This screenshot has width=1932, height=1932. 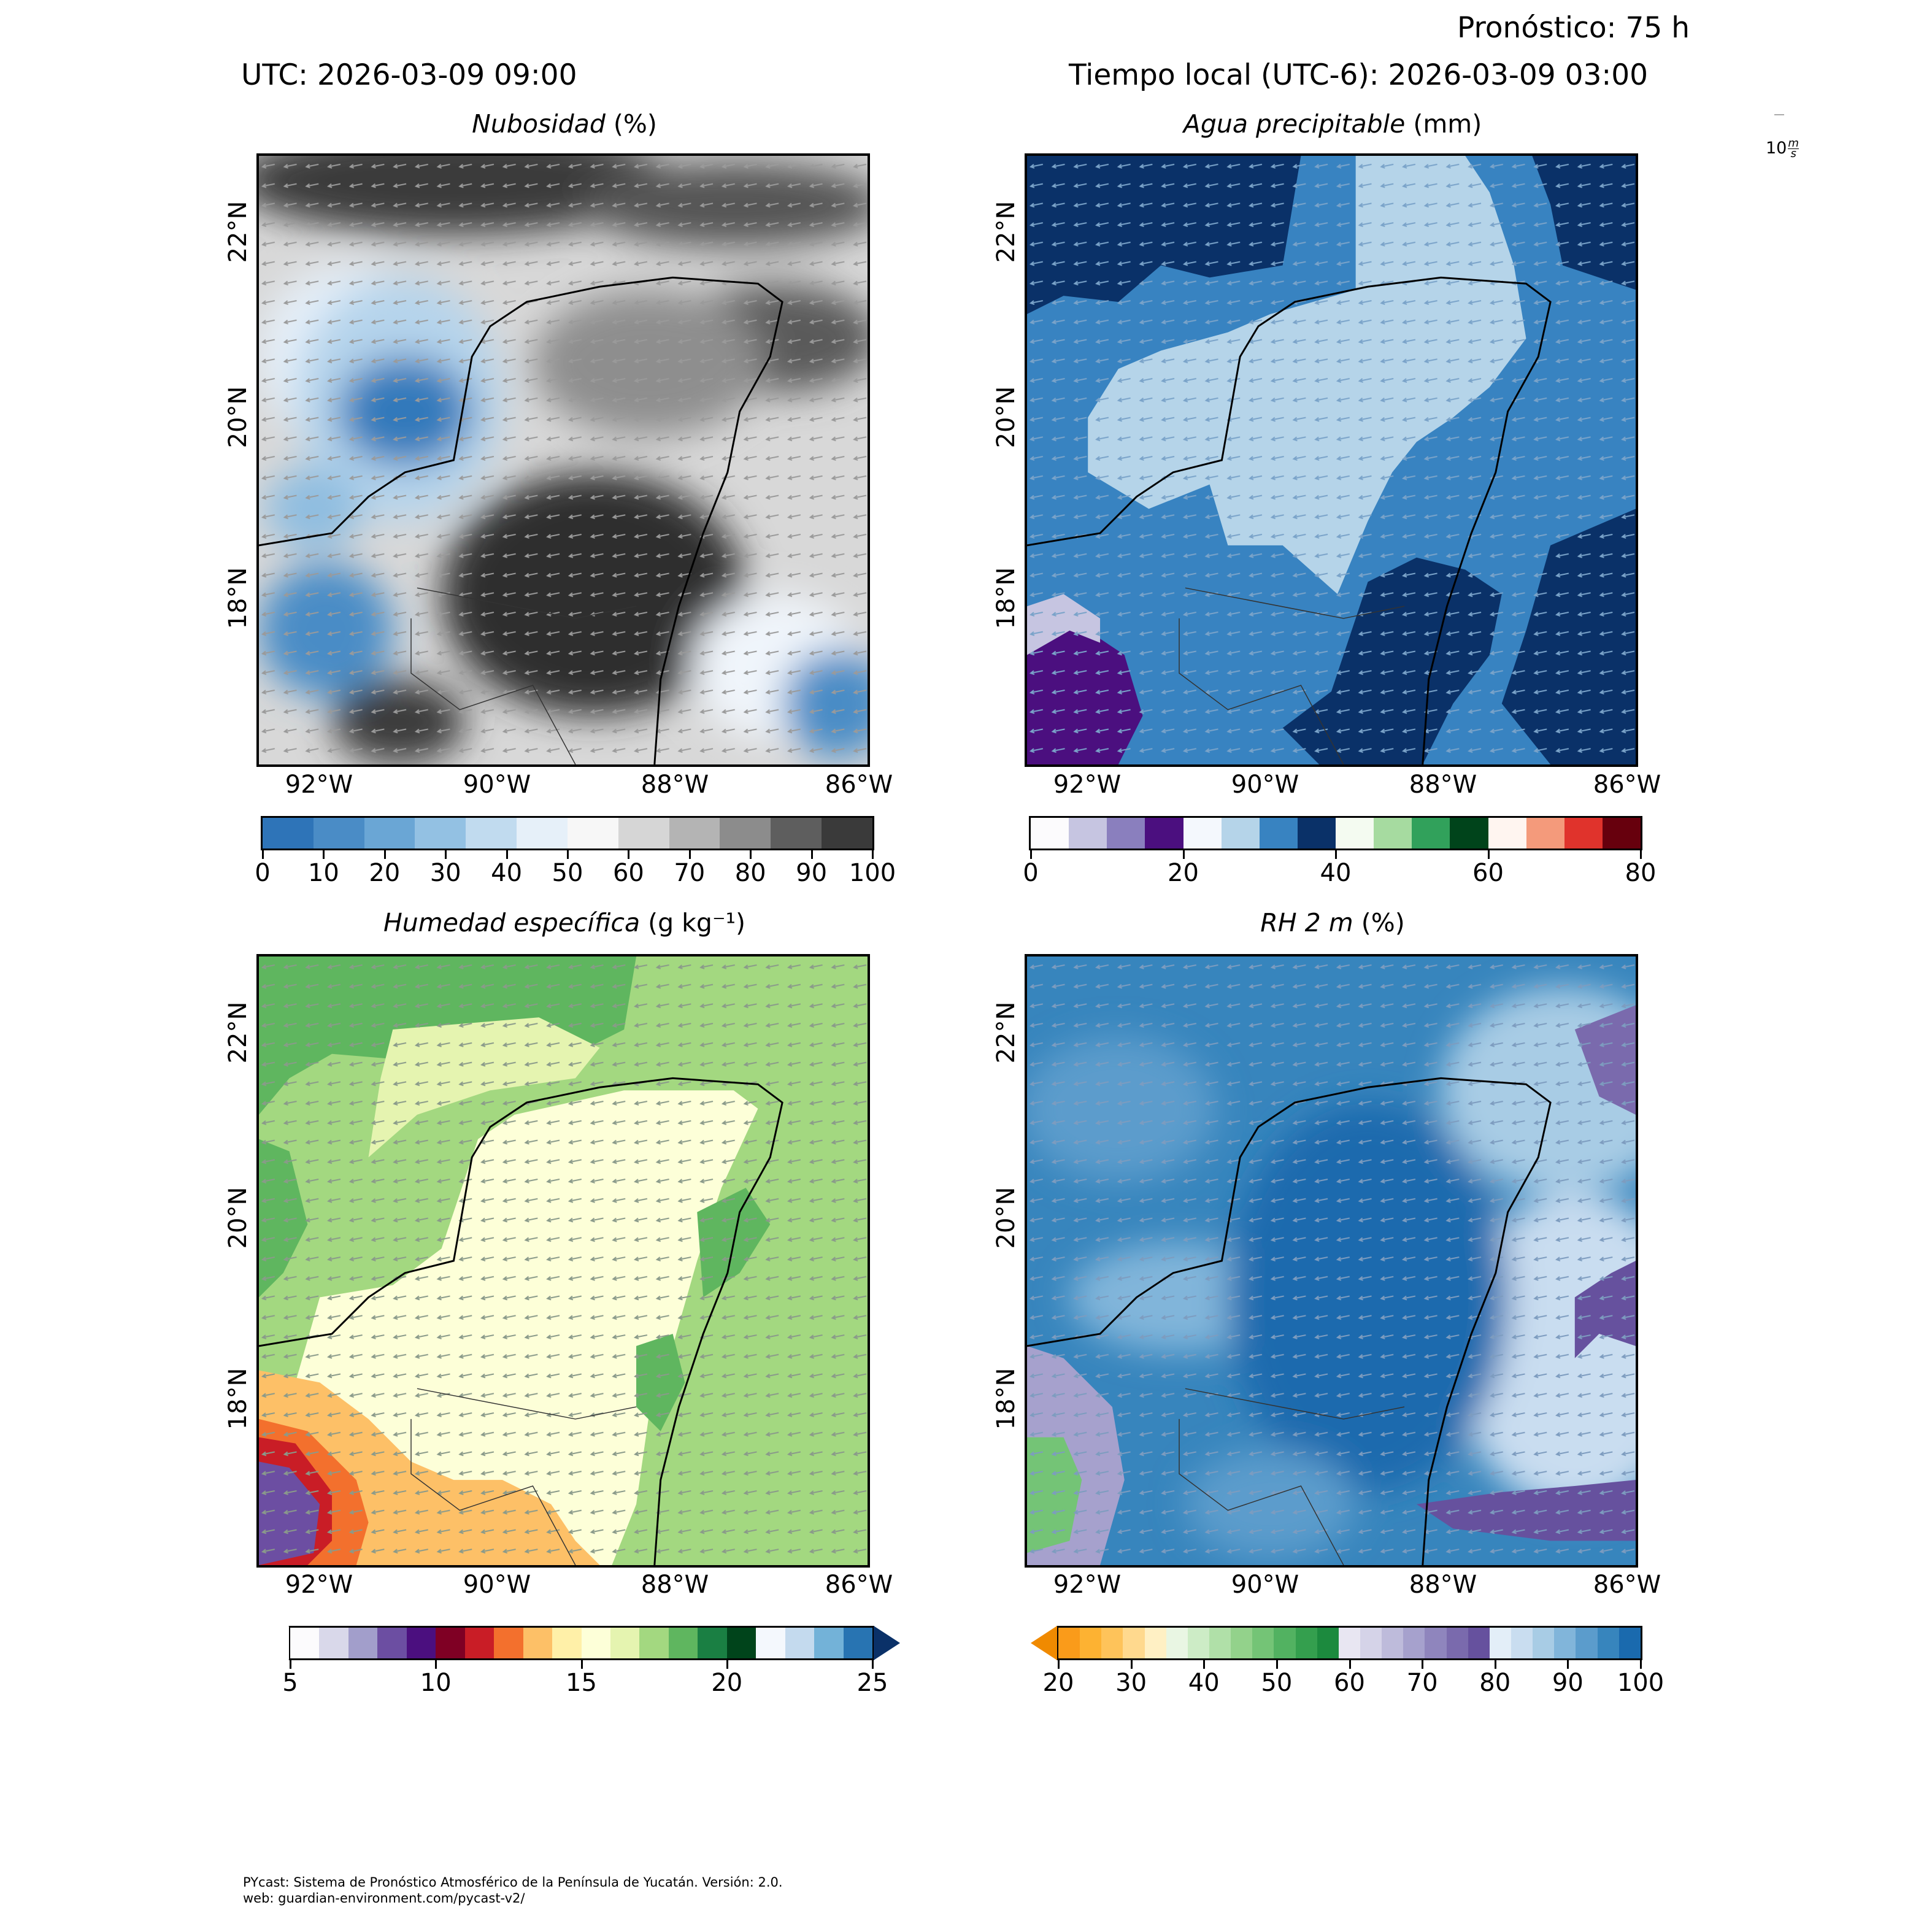 I want to click on wind-key: 10 m s, so click(x=1780, y=135).